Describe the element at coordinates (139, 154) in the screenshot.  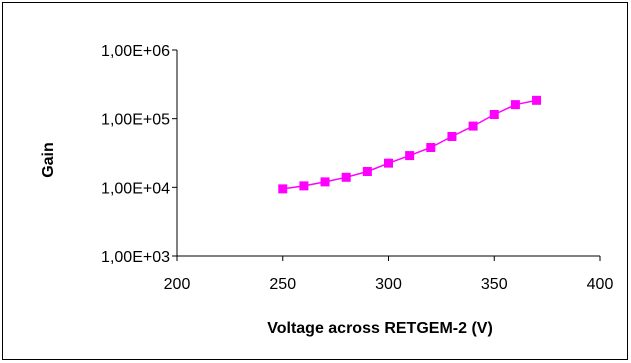
I see `y-ticks: 1,00E+03 1,00E+04 1,00E+05 1,00E+06` at that location.